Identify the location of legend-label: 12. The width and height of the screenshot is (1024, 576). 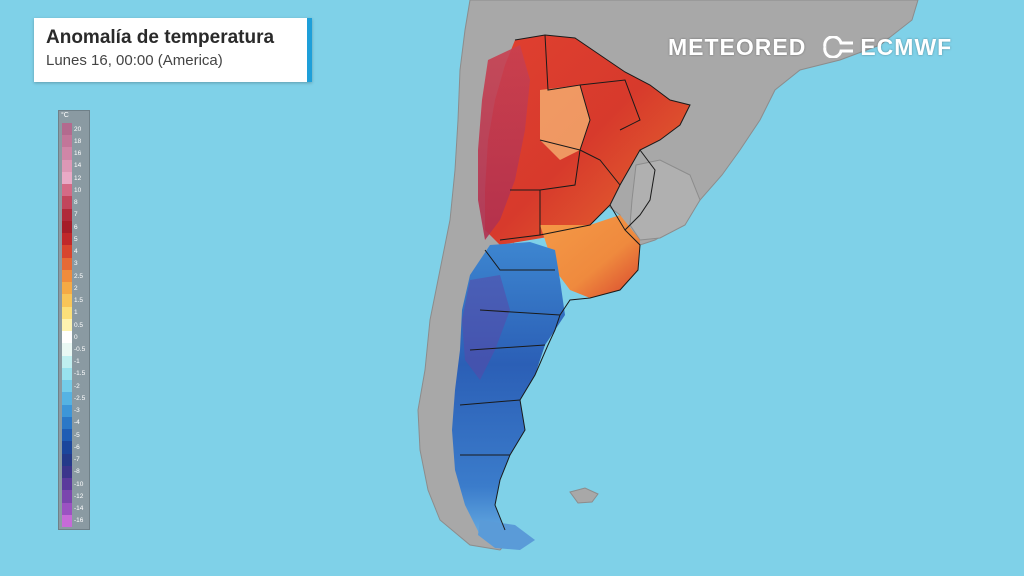
(78, 178).